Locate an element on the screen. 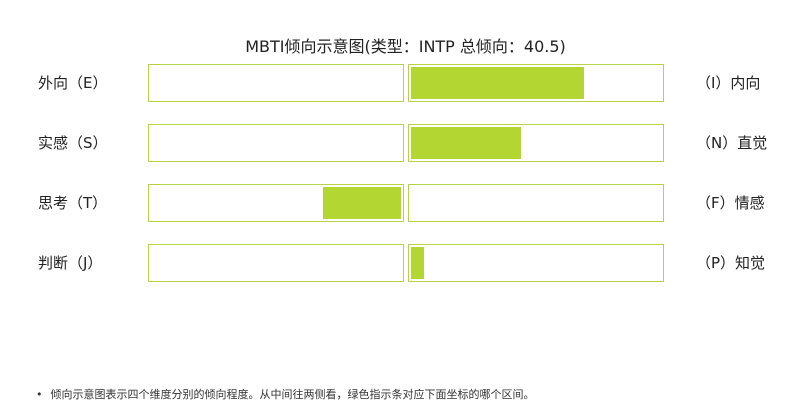 The height and width of the screenshot is (413, 811). dimension-left-label: 思考（T） is located at coordinates (73, 203).